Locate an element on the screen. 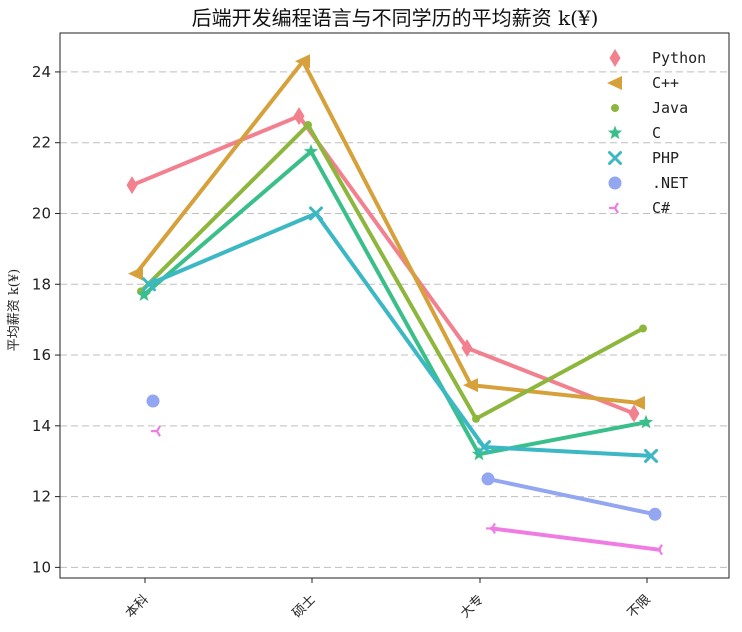 The width and height of the screenshot is (742, 632). legend-label: Java is located at coordinates (670, 108).